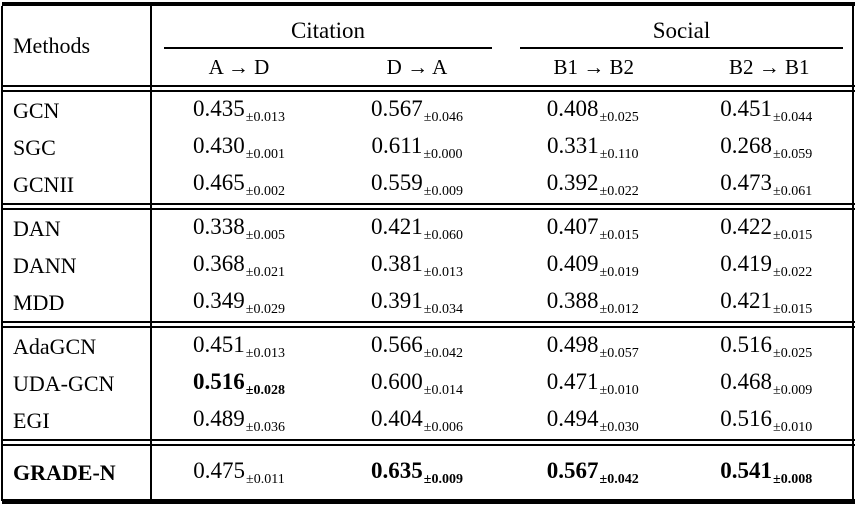  I want to click on value-cell: 0.331±0.110, so click(593, 148).